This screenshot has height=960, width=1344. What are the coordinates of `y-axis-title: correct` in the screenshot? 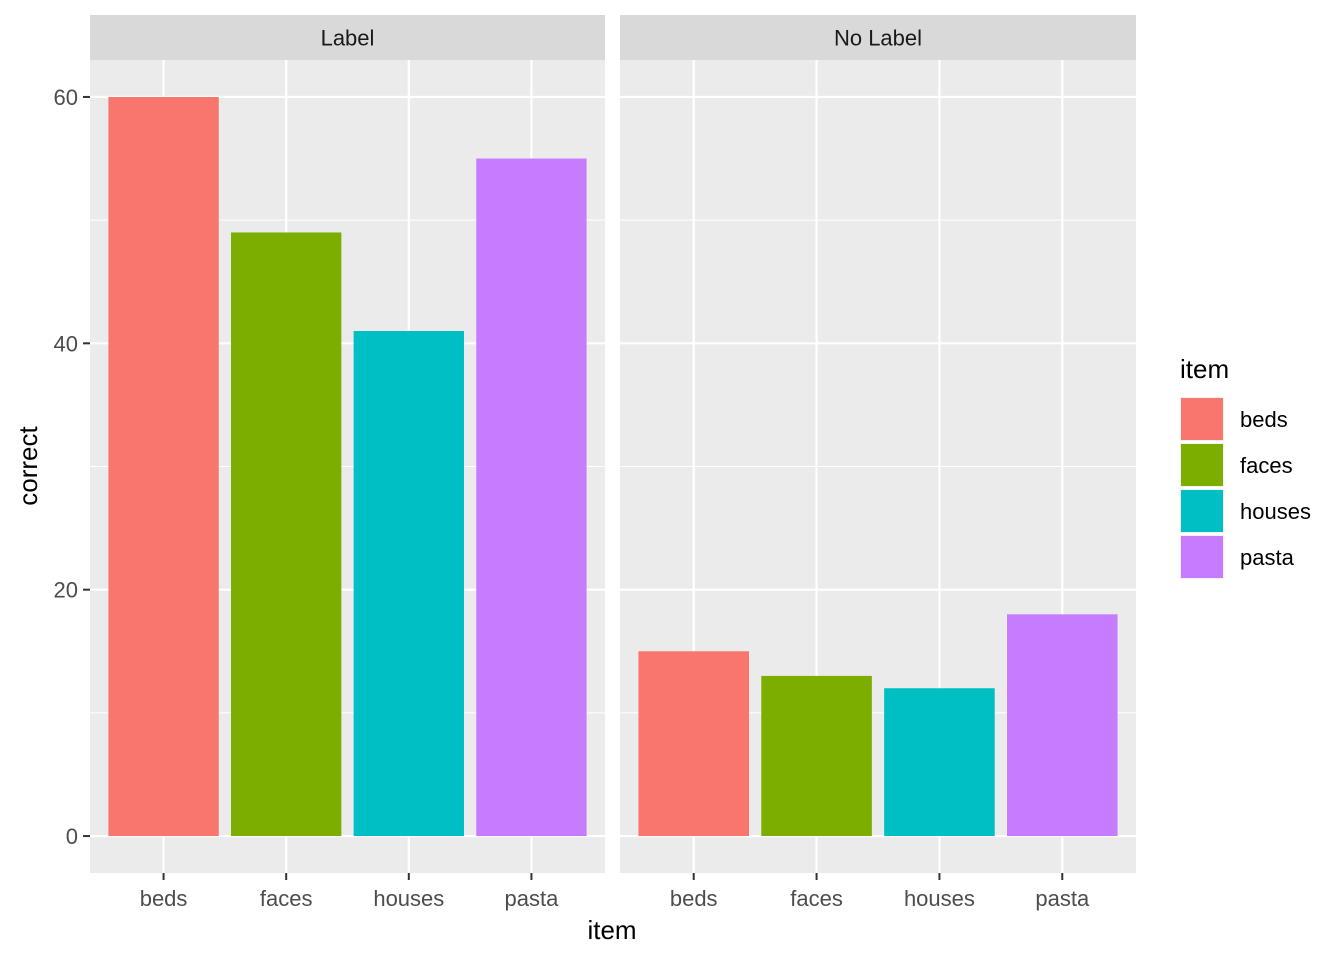 It's located at (28, 465).